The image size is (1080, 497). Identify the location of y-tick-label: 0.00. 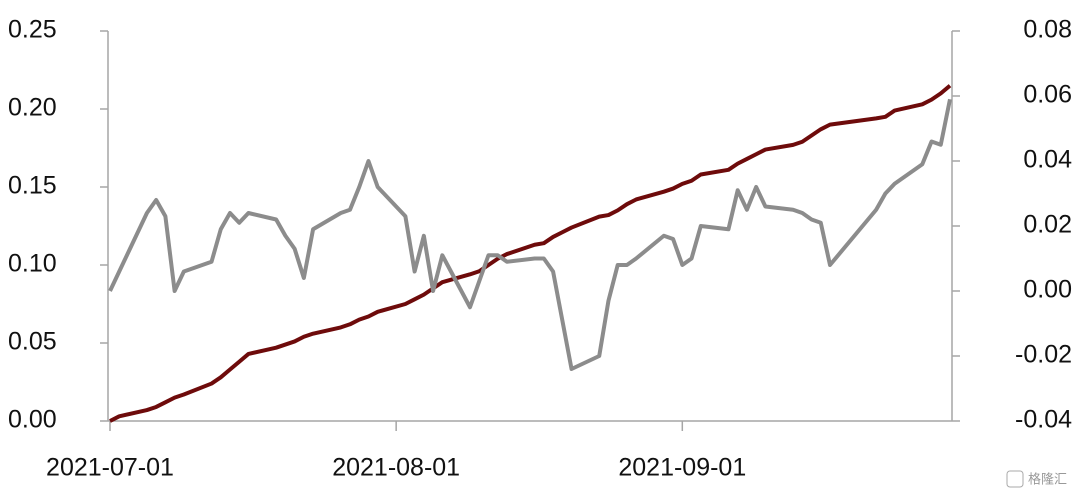
(32, 420).